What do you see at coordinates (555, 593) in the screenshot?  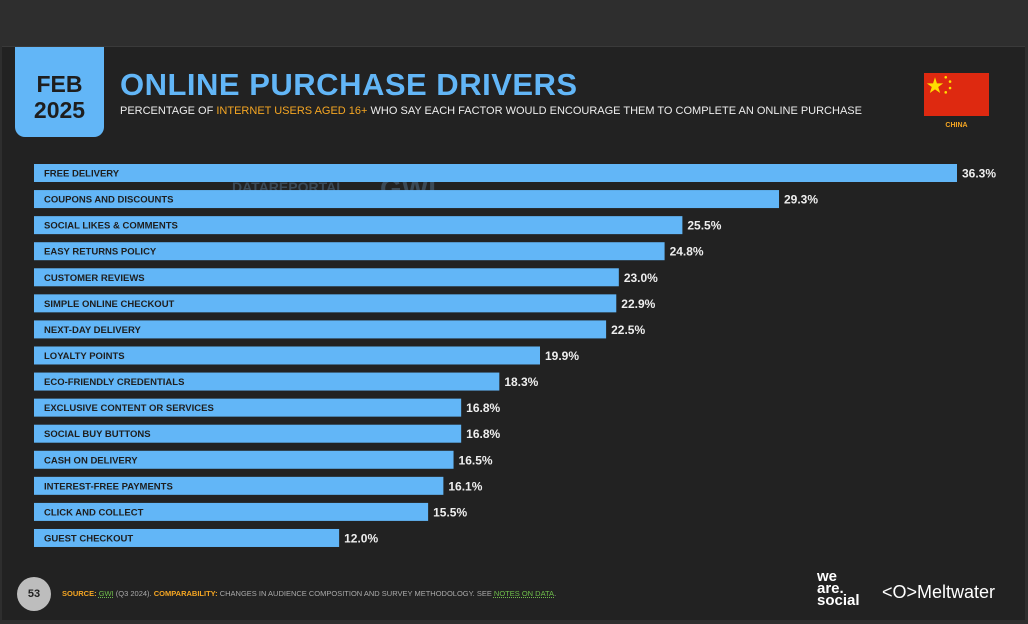 I see `notes-end: .` at bounding box center [555, 593].